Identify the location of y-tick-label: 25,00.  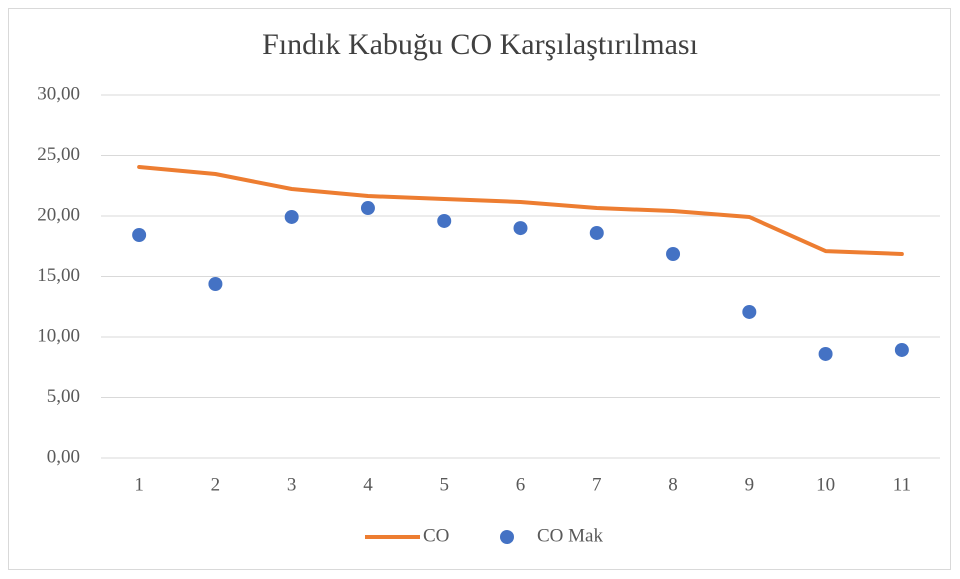
(58, 154).